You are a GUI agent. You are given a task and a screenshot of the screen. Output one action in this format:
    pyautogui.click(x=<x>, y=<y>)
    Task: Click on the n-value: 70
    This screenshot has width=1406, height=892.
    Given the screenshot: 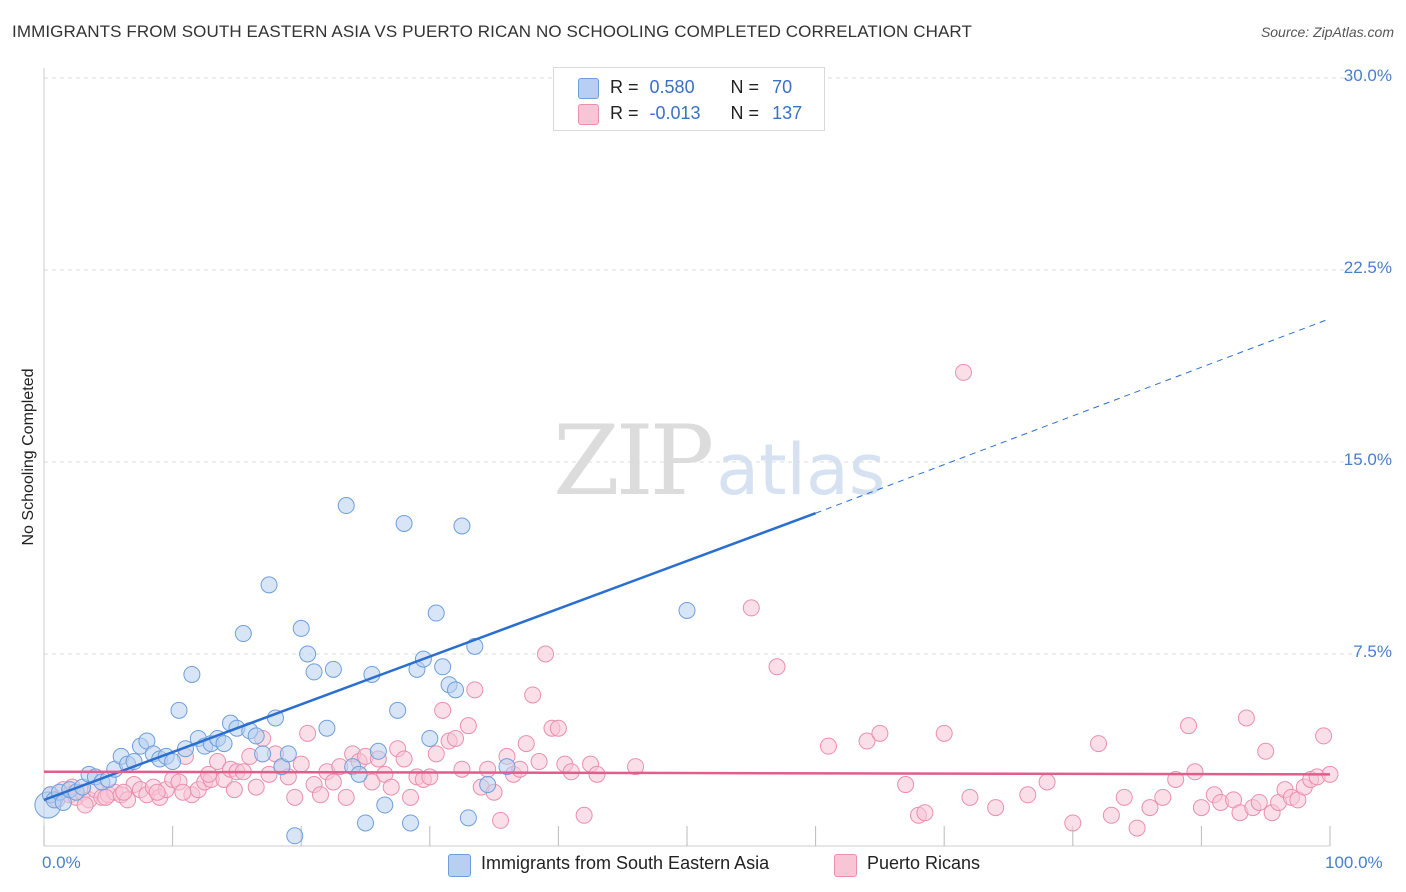 What is the action you would take?
    pyautogui.click(x=782, y=87)
    